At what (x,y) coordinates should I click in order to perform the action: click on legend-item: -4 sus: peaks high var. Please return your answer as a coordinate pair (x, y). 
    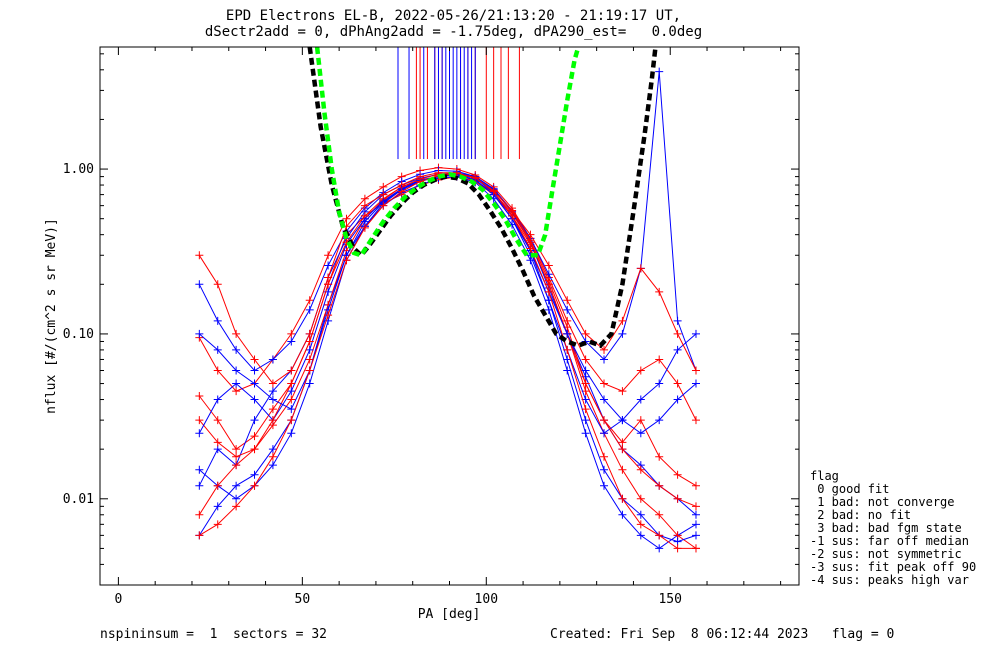
    Looking at the image, I should click on (889, 580).